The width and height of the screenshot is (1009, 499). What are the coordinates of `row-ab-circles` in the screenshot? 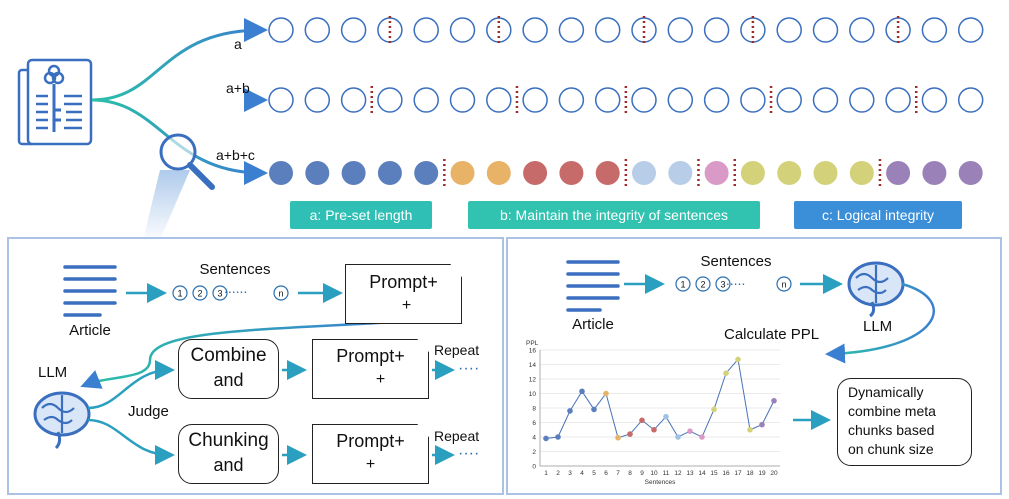 It's located at (626, 100).